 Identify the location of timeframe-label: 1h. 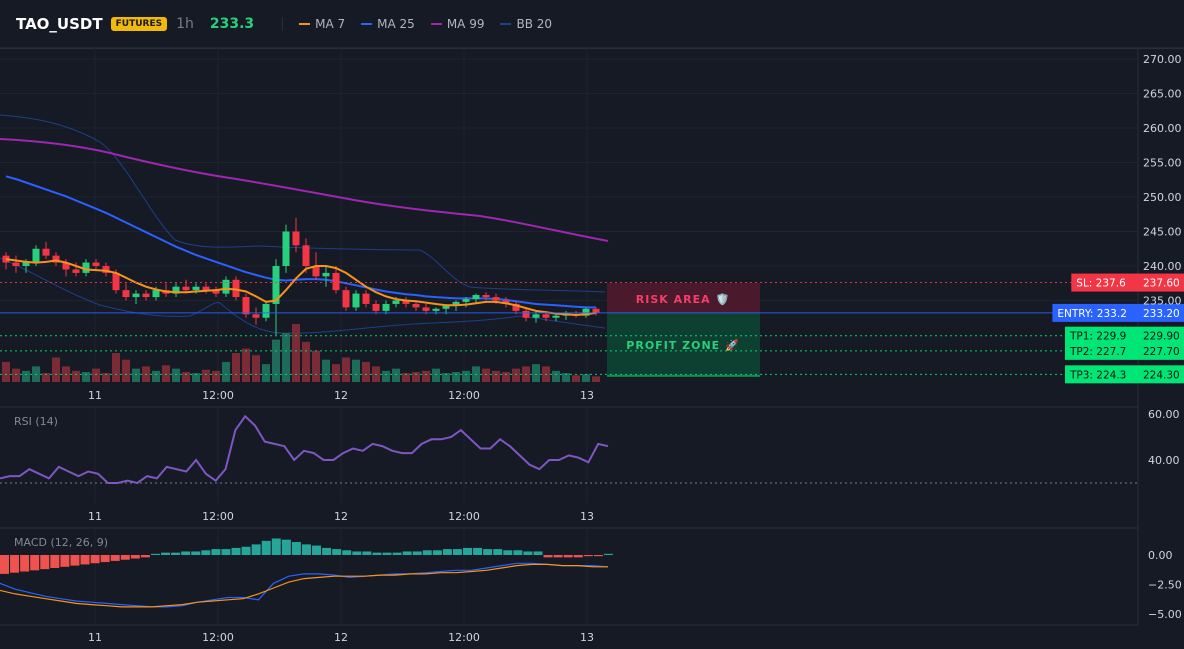
(185, 24).